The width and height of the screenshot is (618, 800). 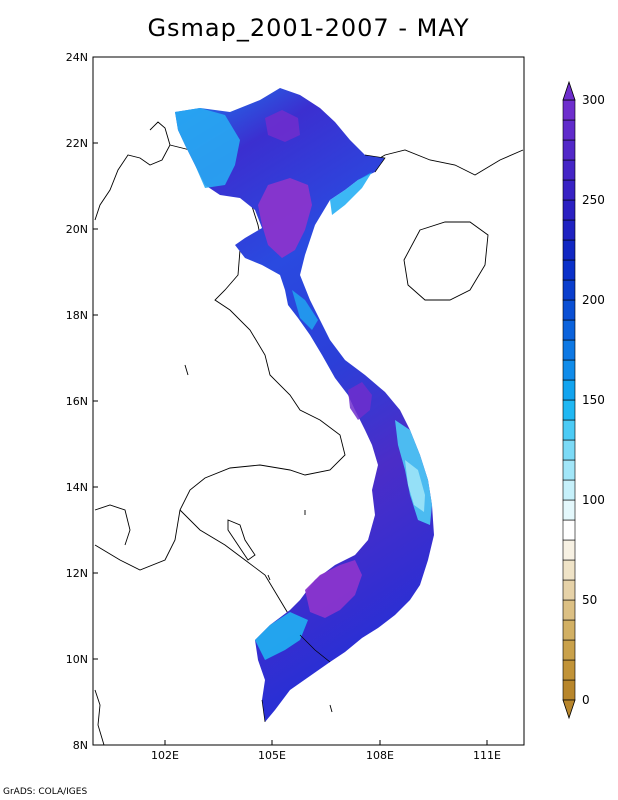 What do you see at coordinates (77, 315) in the screenshot?
I see `lat-tick-18n: 18N` at bounding box center [77, 315].